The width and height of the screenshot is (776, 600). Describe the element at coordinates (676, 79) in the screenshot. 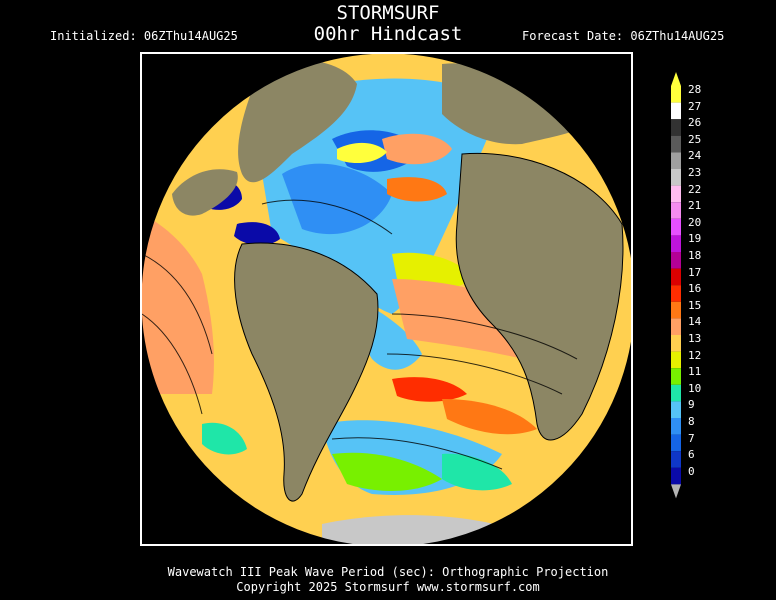

I see `legend-arrow-top` at that location.